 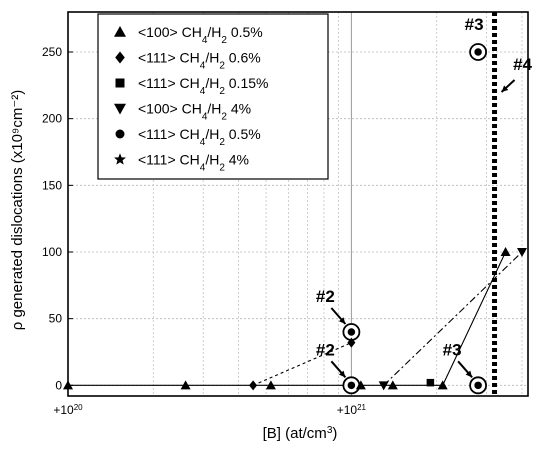 I want to click on y-axis-label: ρ generated dislocations (x10⁹cm⁻²), so click(x=17, y=210).